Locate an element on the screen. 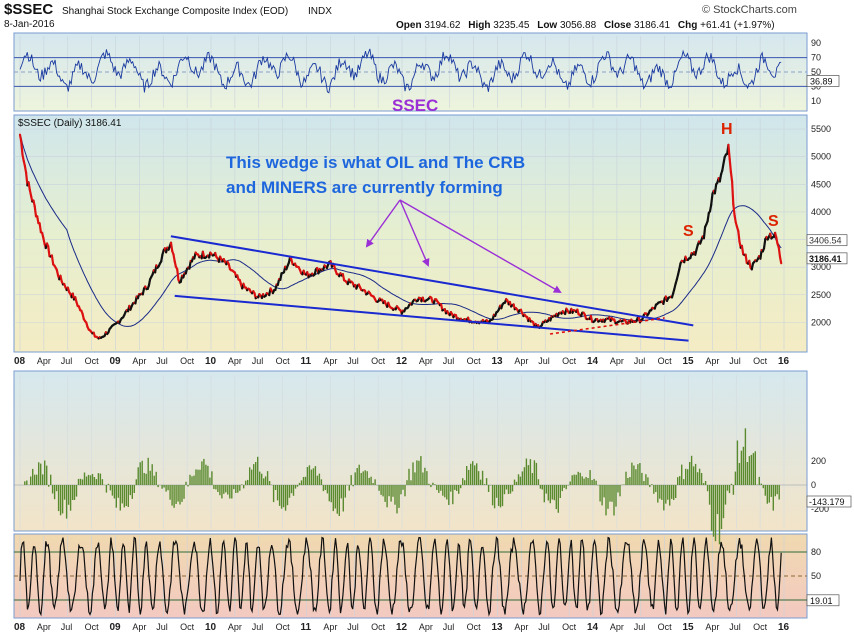  wedge-upper-line is located at coordinates (432, 281).